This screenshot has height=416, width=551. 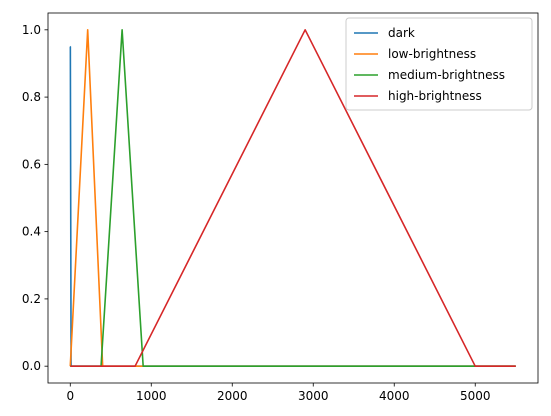 I want to click on legend-box, so click(x=439, y=64).